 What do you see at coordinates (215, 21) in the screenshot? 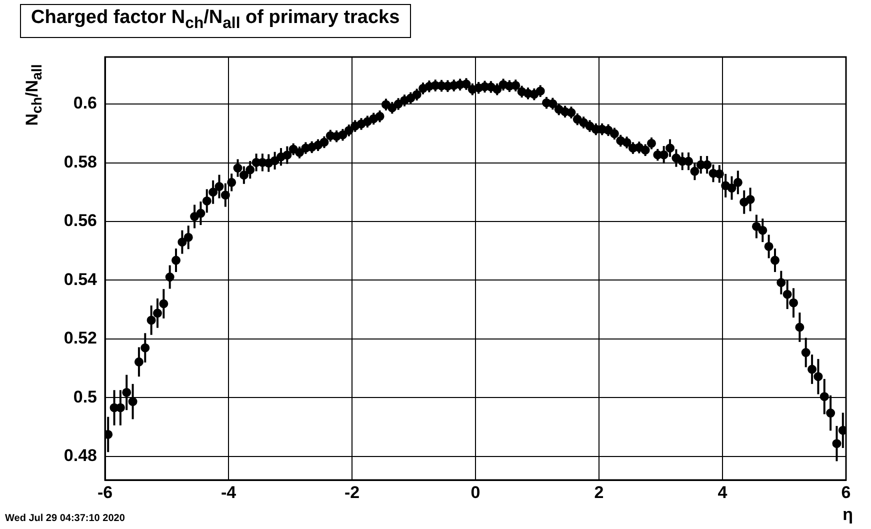
I see `chart-title: Charged factor N$_{ch}$/N$_{all}$ of primary tracks` at bounding box center [215, 21].